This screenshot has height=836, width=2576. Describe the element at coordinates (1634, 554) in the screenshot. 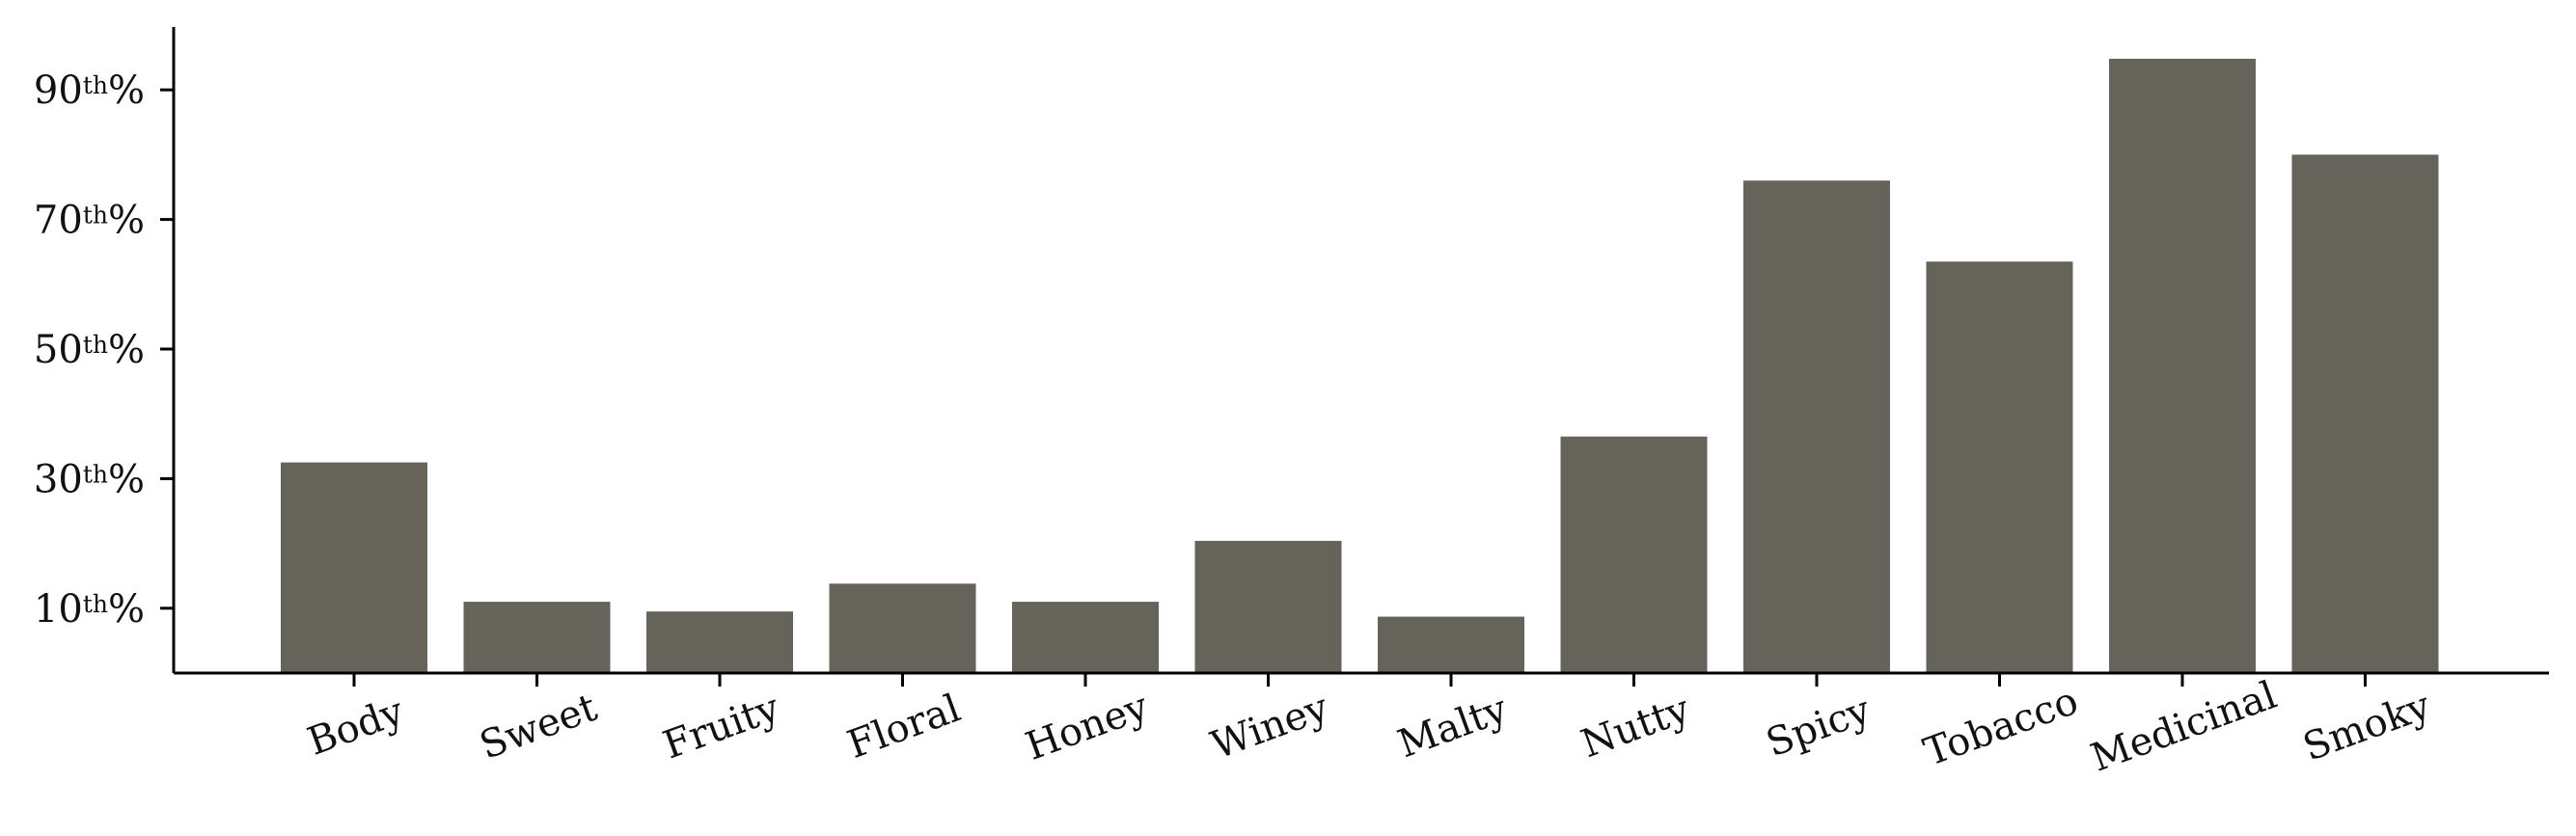

I see `bar-nutty` at that location.